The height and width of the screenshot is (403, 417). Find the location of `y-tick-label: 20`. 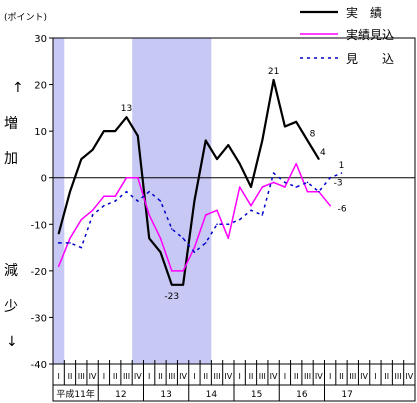

y-tick-label: 20 is located at coordinates (40, 86).